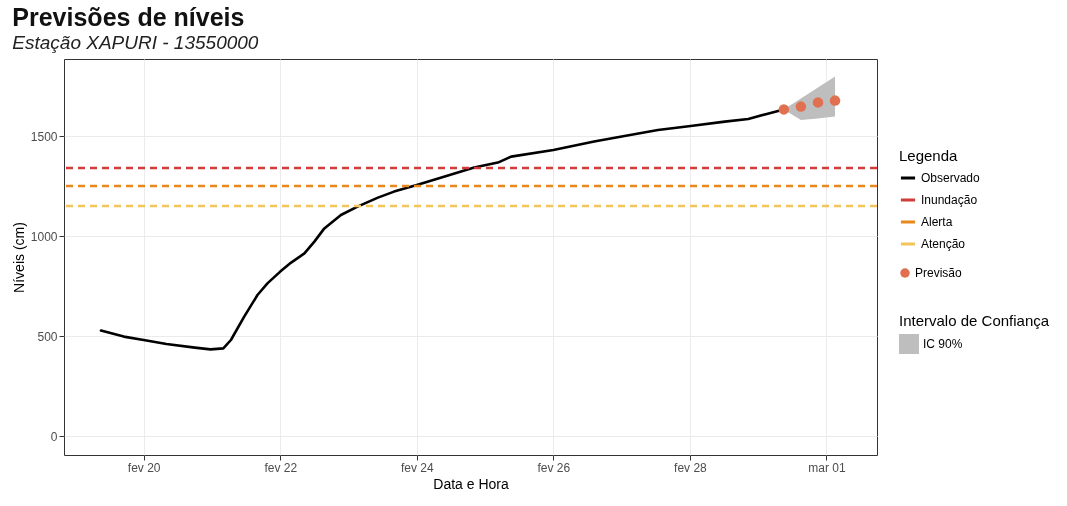  What do you see at coordinates (554, 467) in the screenshot?
I see `x-tick-label: fev 26` at bounding box center [554, 467].